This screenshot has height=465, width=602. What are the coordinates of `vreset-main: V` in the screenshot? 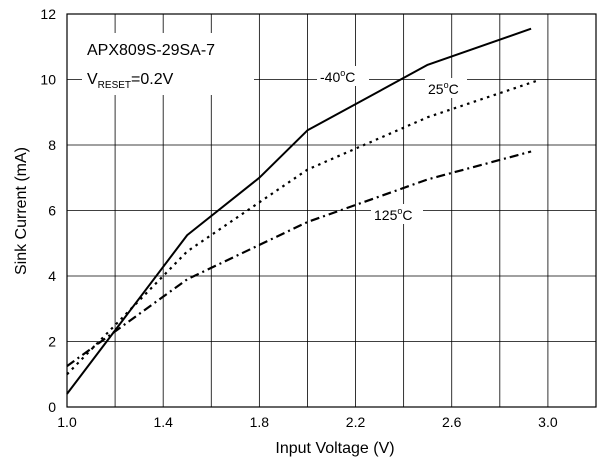 It's located at (92, 79).